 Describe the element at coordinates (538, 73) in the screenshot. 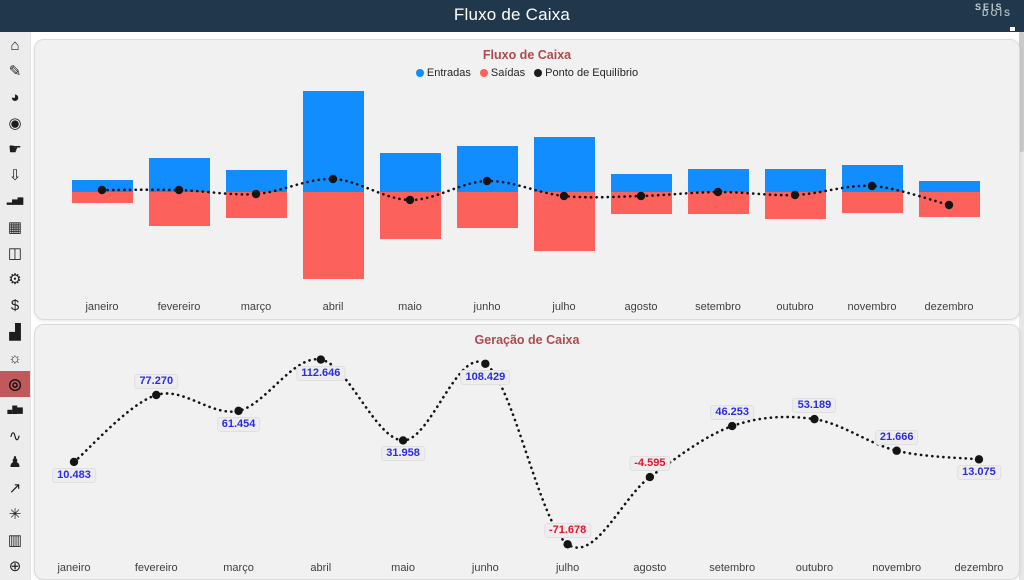

I see `legend-dot` at that location.